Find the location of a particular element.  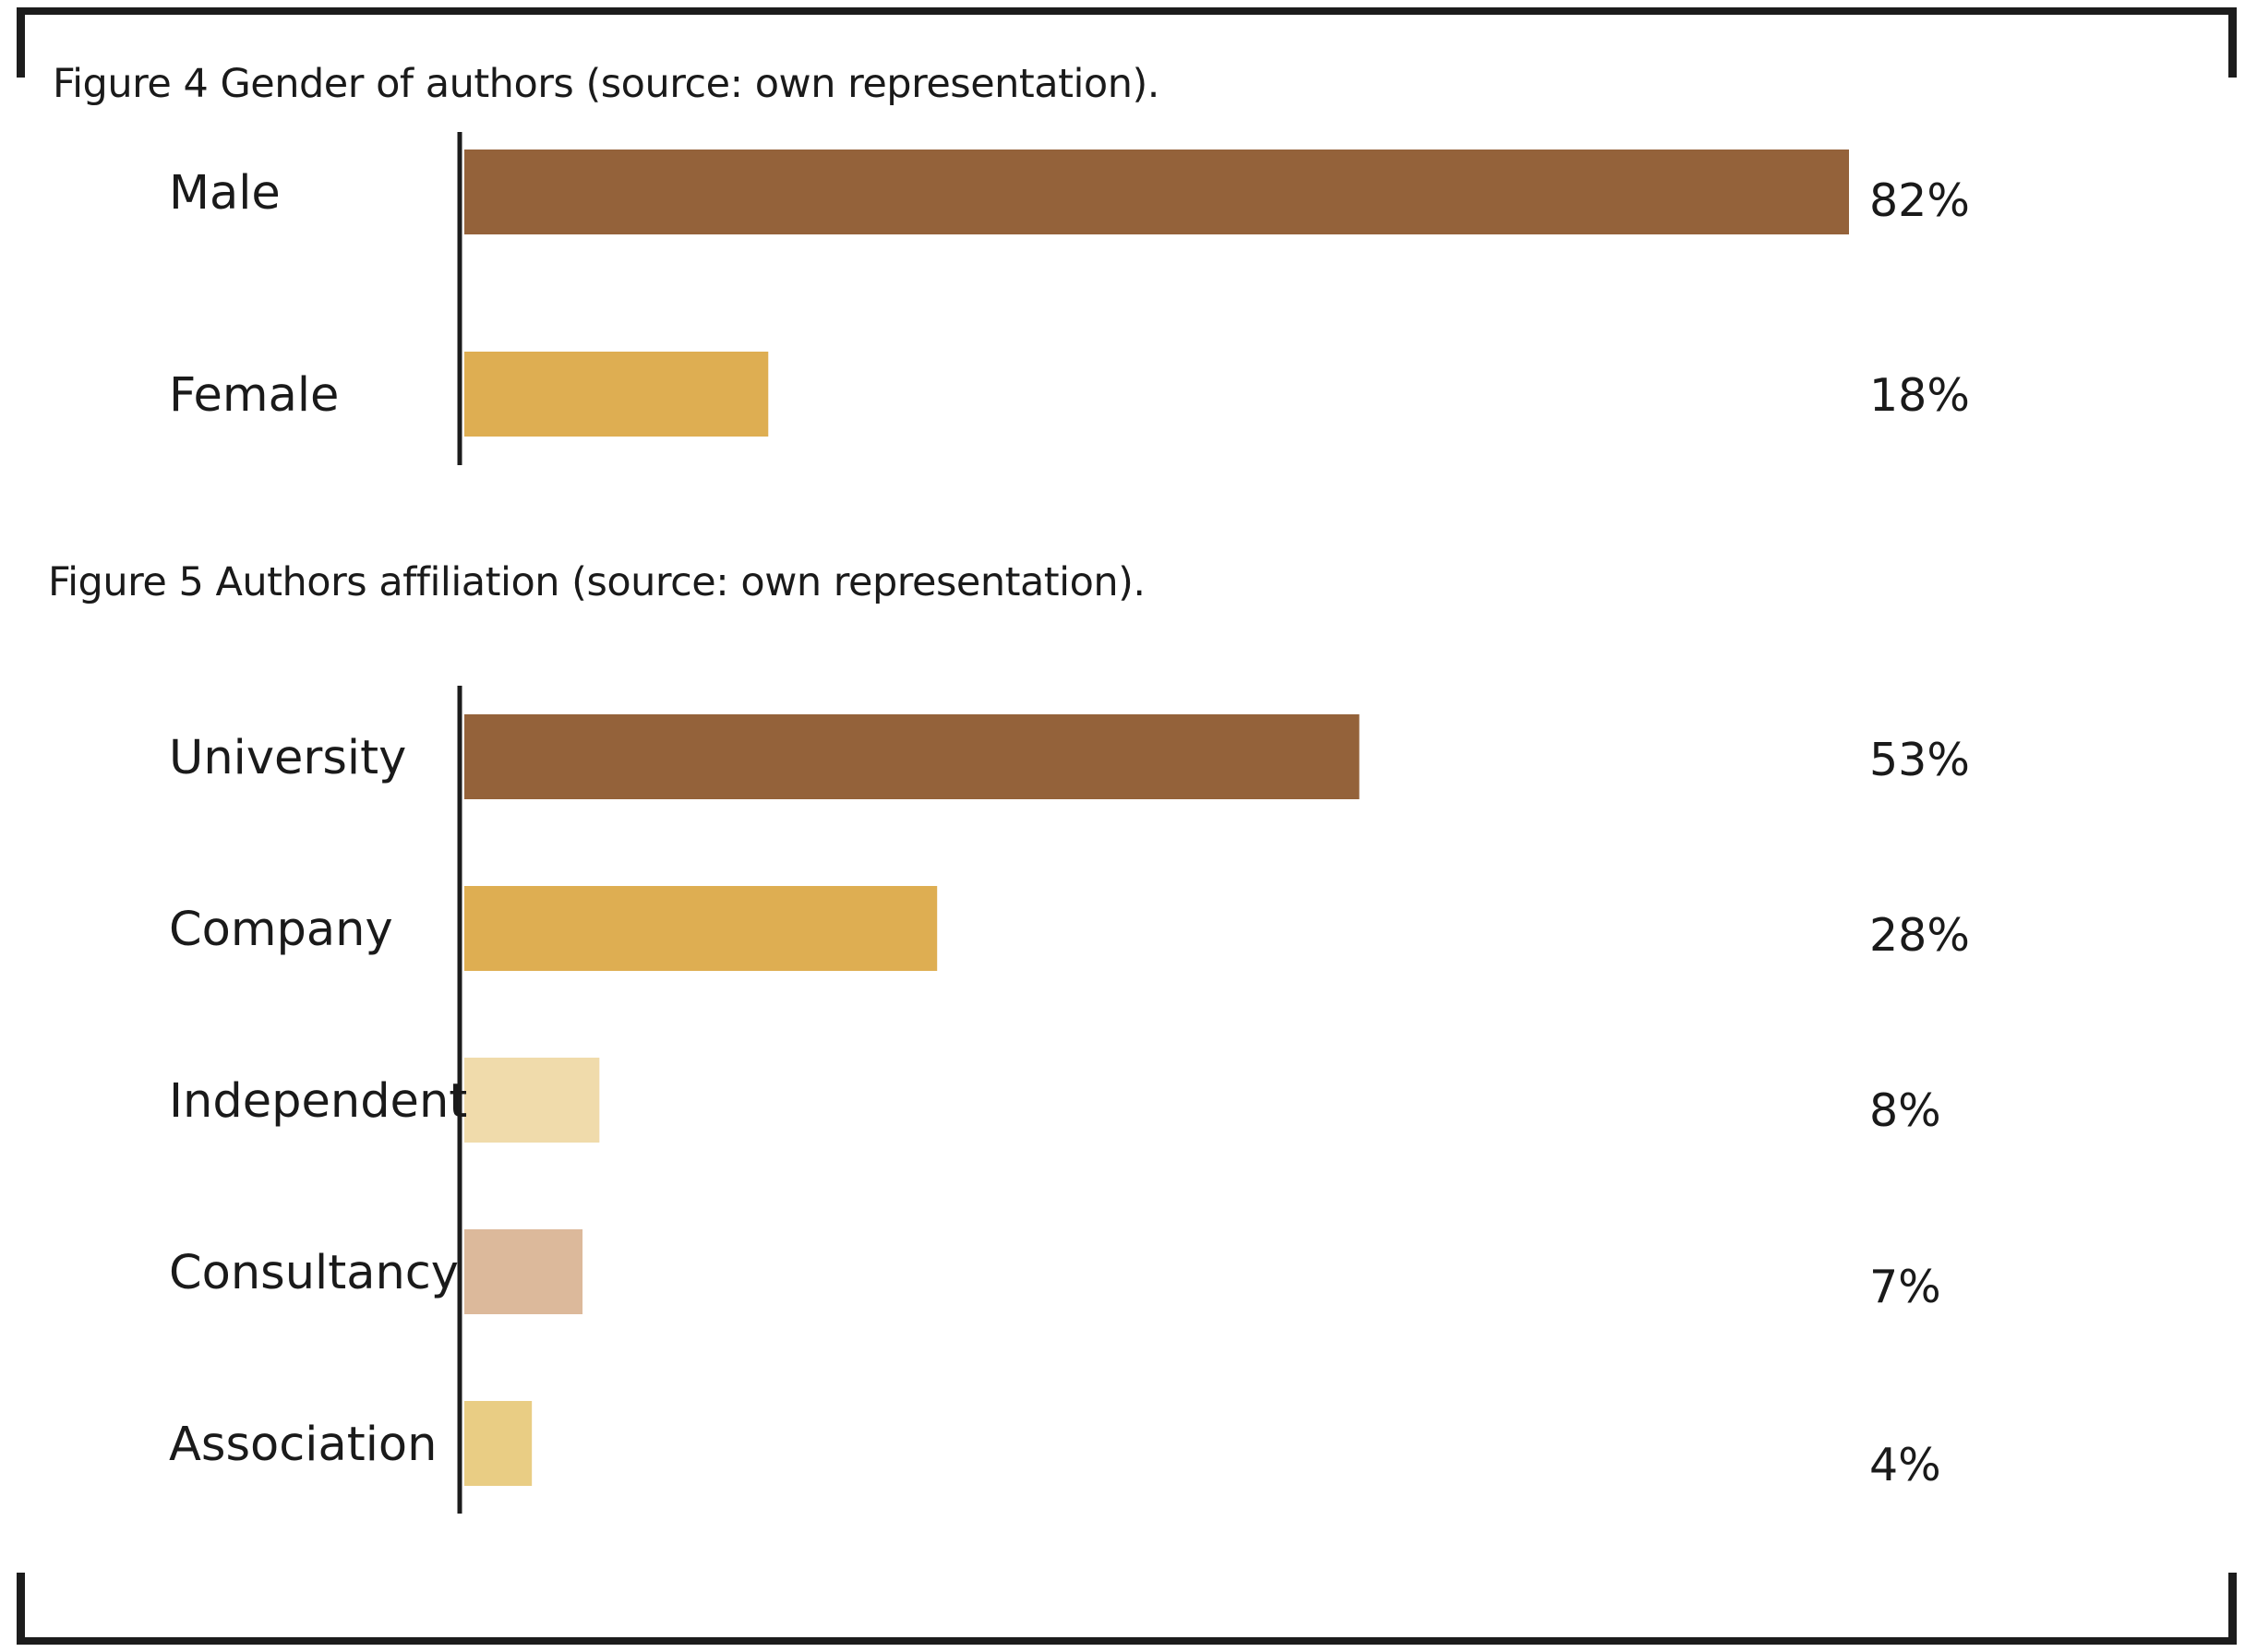

bar-female is located at coordinates (616, 395).